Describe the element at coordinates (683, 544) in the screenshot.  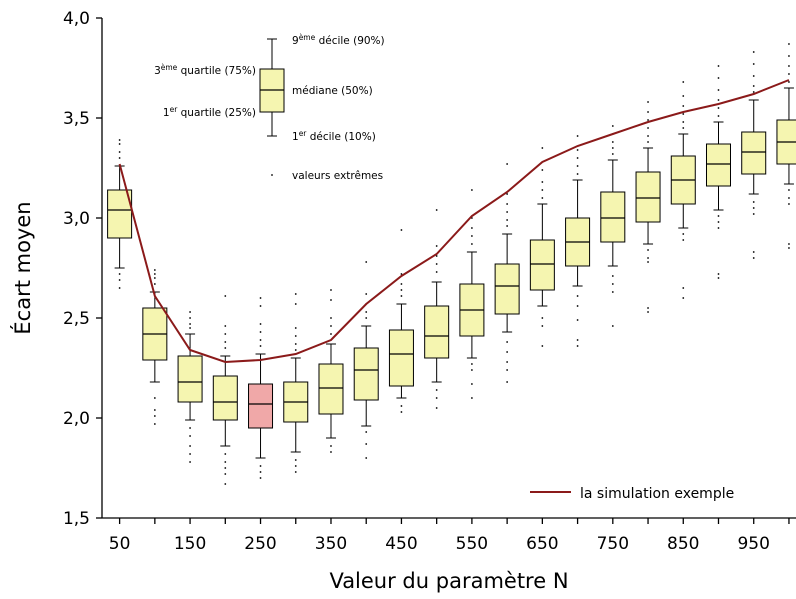
I see `x-tick-label: 850` at that location.